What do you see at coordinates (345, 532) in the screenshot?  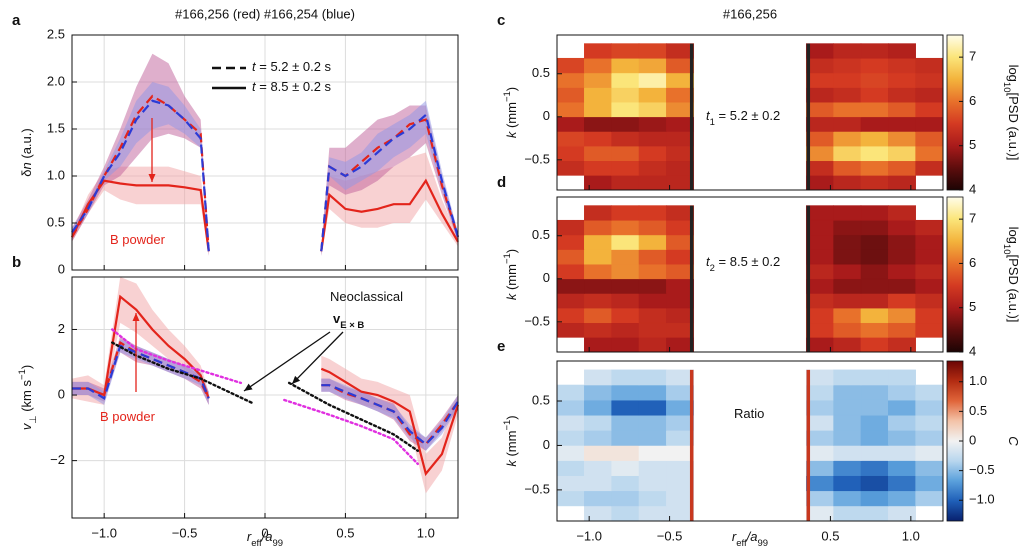 I see `x-tick-label: 0.5` at bounding box center [345, 532].